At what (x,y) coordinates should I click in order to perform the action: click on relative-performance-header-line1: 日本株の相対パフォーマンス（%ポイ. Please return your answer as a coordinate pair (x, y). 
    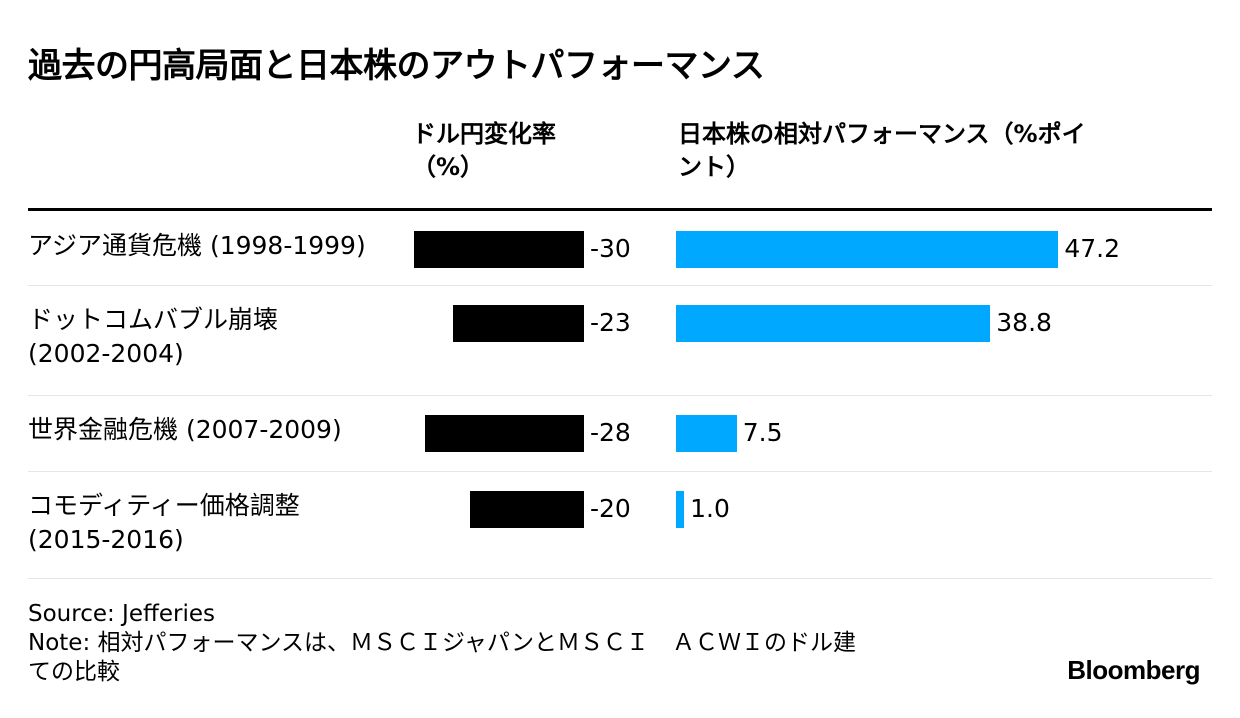
    Looking at the image, I should click on (882, 134).